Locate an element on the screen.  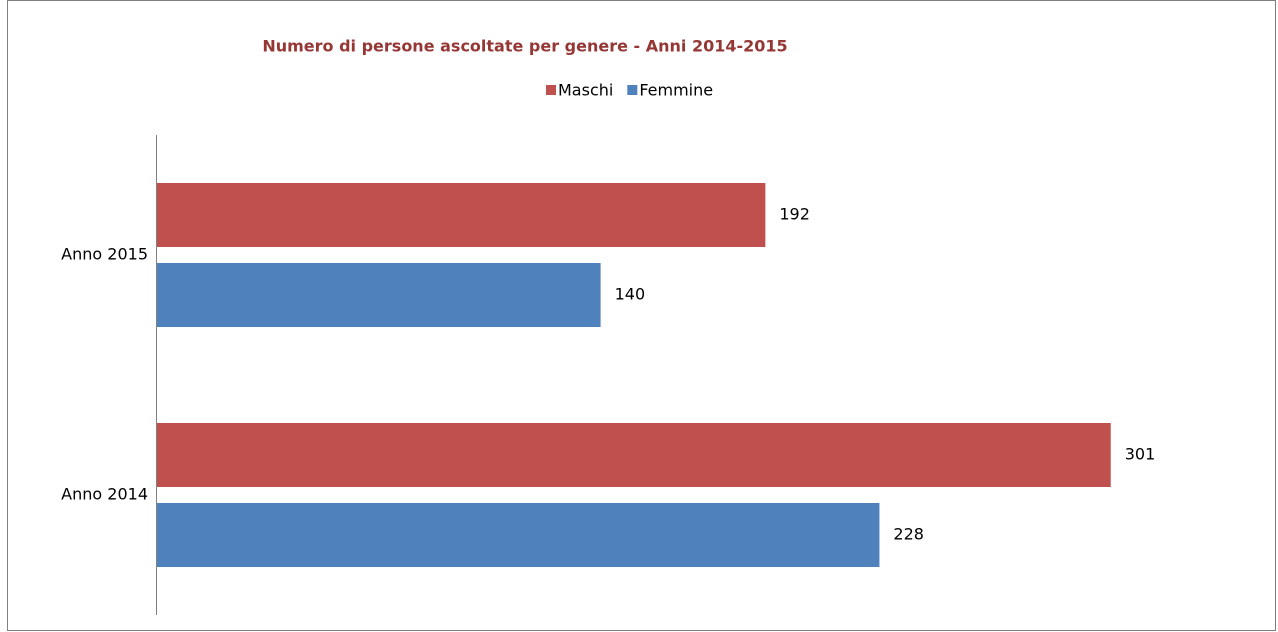
y-tick-label: Anno 2015 is located at coordinates (104, 254).